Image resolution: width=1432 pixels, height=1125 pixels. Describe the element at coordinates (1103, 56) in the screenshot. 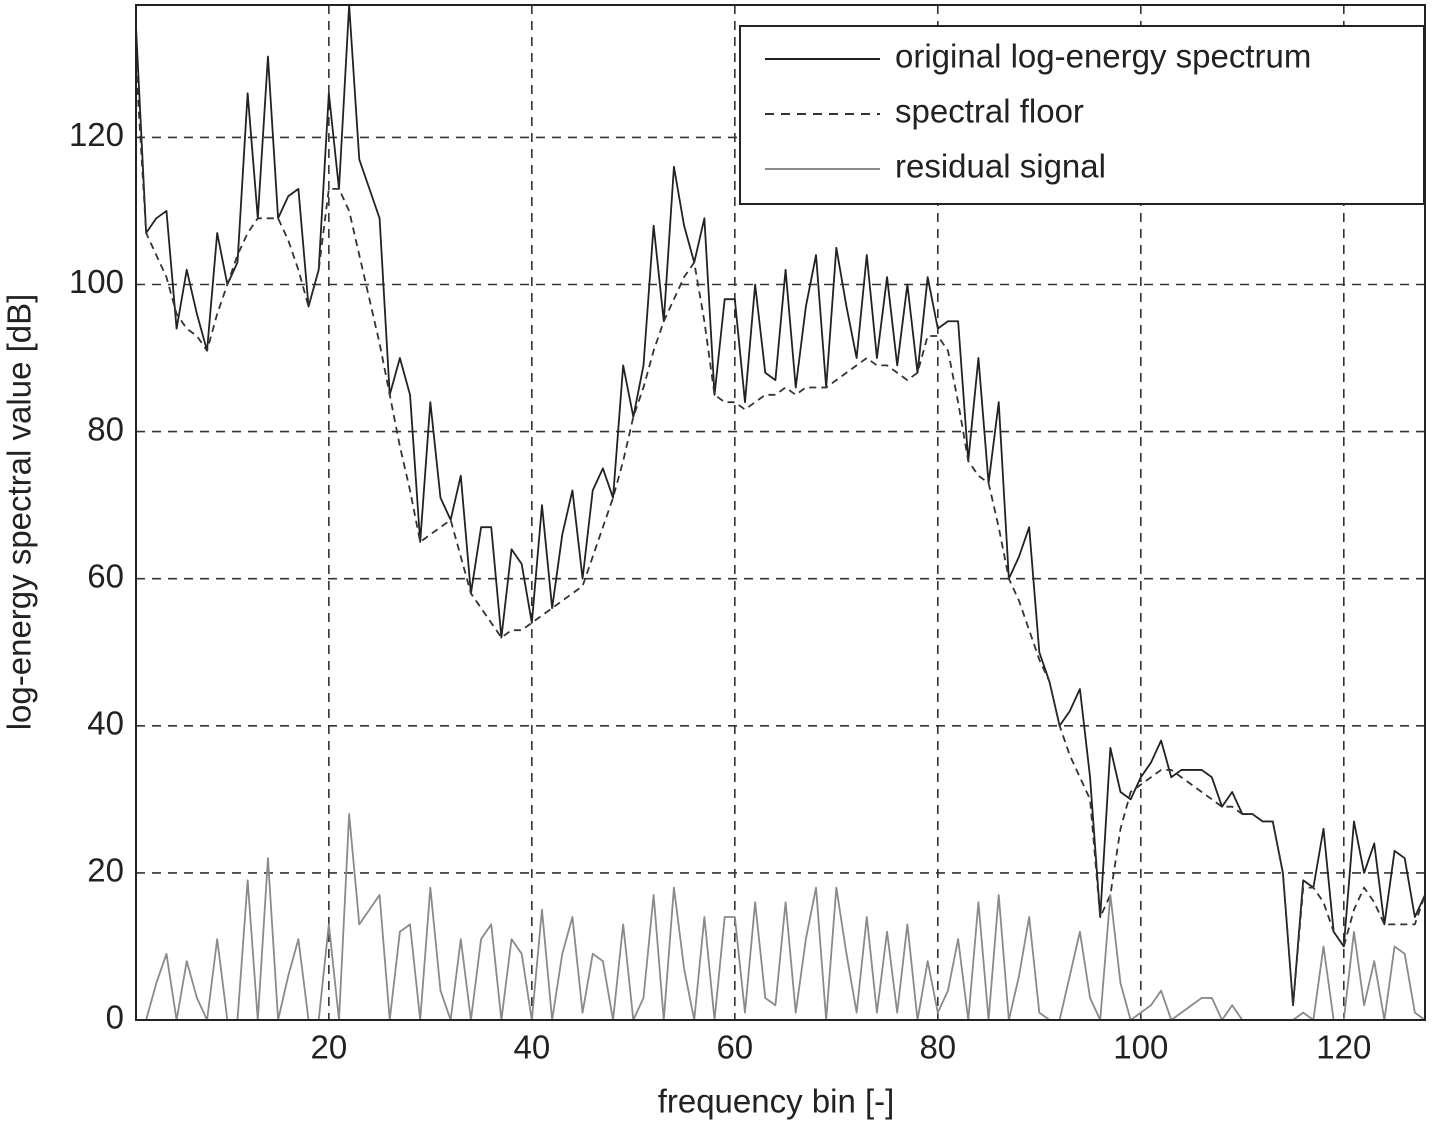

I see `legend-label: original log-energy spectrum` at that location.